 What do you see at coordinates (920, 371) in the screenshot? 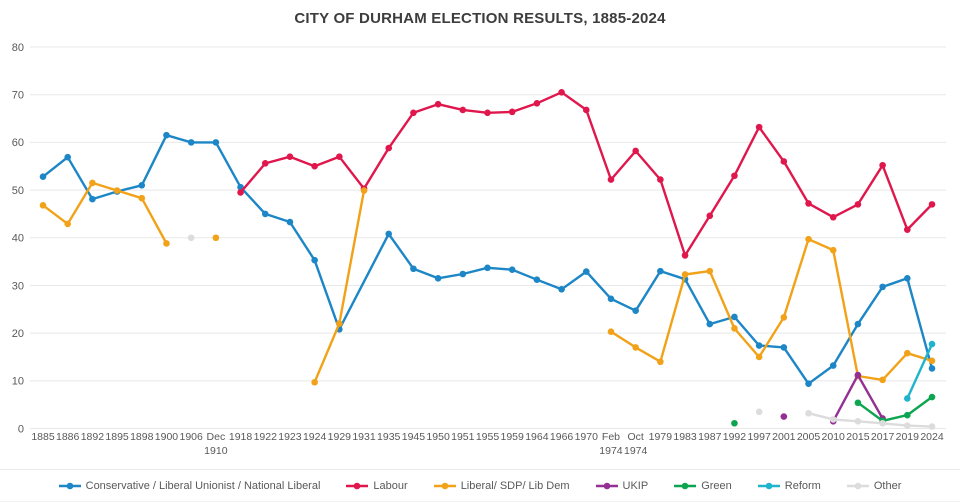
I see `series-reform` at bounding box center [920, 371].